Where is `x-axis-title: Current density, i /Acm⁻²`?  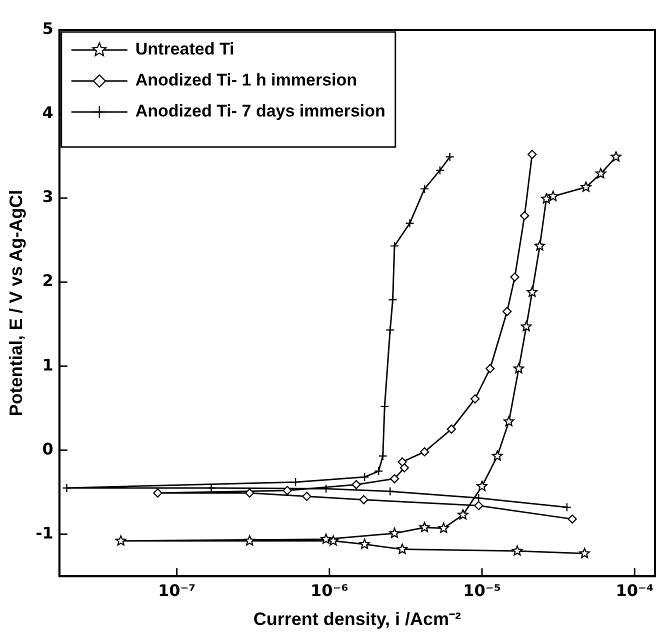 x-axis-title: Current density, i /Acm⁻² is located at coordinates (357, 619).